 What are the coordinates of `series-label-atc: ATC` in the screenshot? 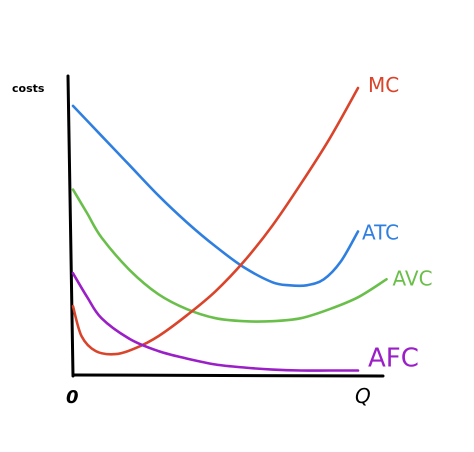 It's located at (380, 233).